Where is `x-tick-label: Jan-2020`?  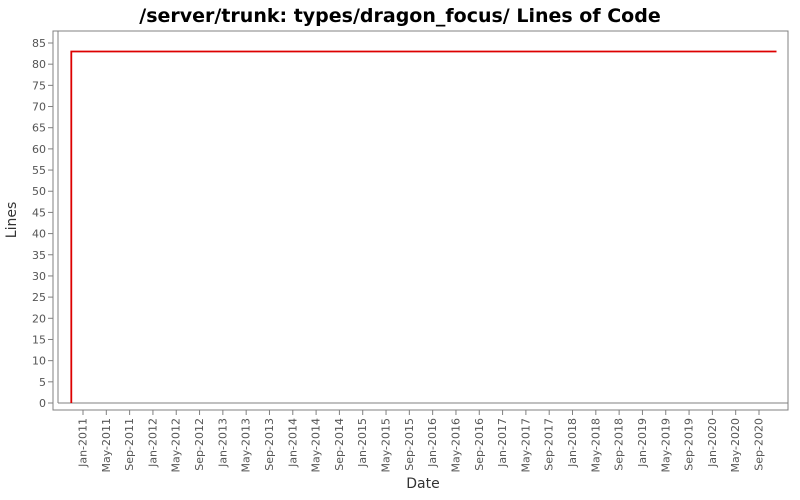
x-tick-label: Jan-2020 is located at coordinates (712, 443).